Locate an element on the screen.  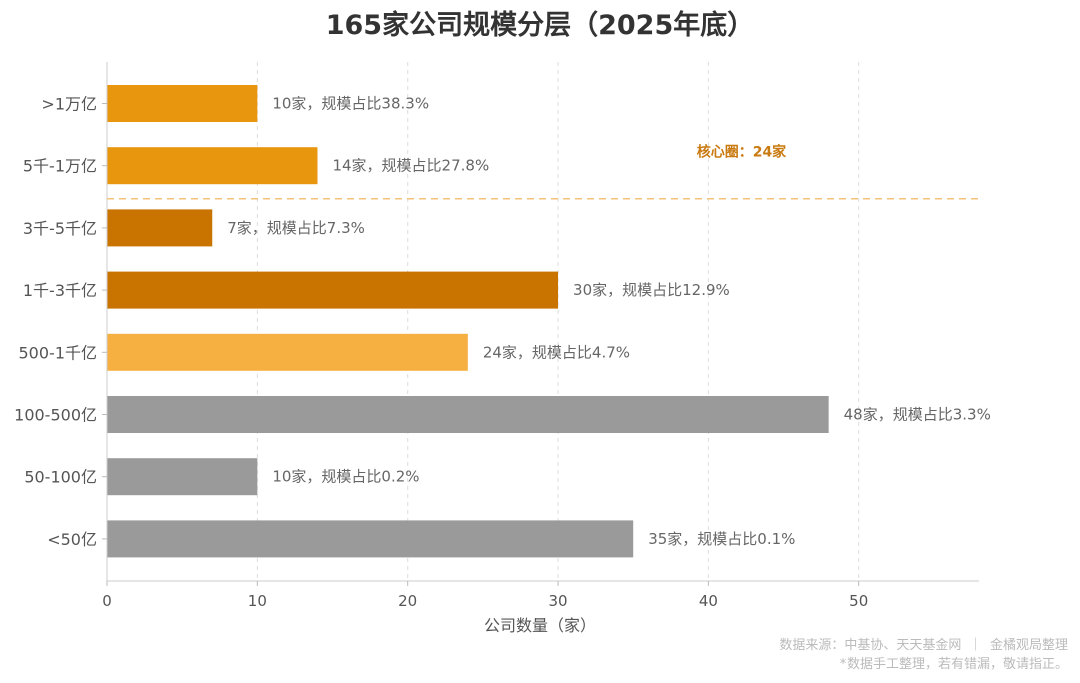
x-tick-label: 50 is located at coordinates (858, 601).